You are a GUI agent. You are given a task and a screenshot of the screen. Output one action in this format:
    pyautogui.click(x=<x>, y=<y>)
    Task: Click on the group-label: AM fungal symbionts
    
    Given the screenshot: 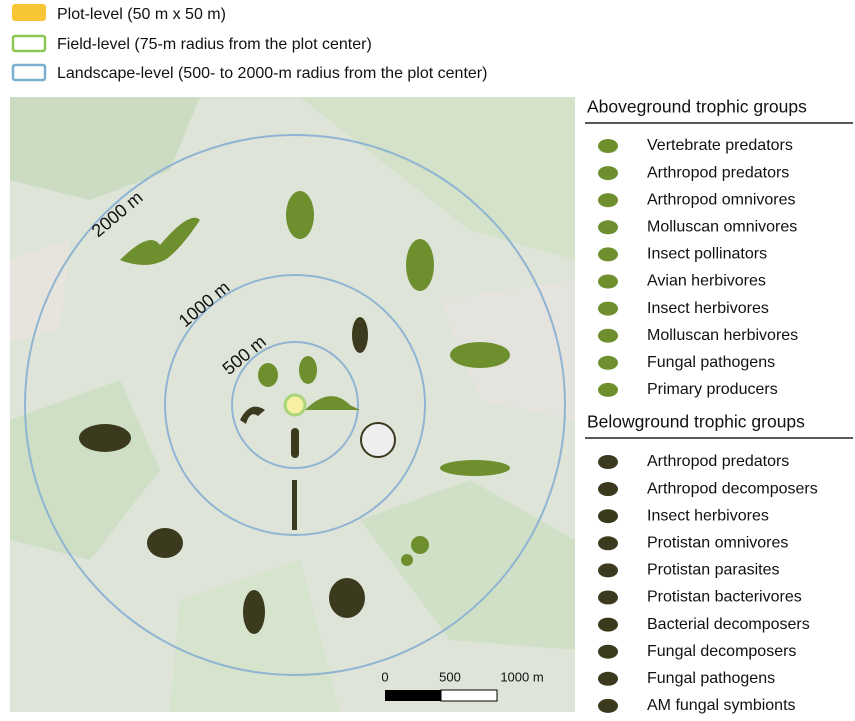 What is the action you would take?
    pyautogui.click(x=721, y=705)
    